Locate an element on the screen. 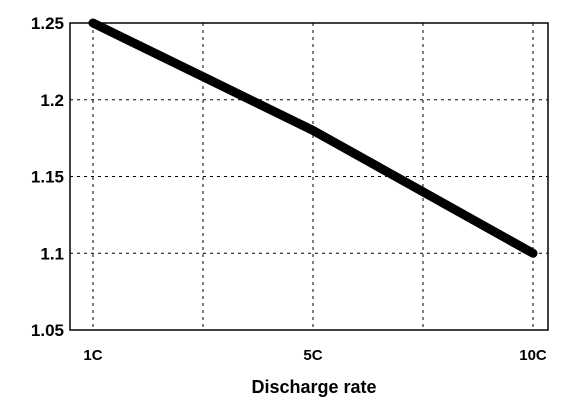 Image resolution: width=565 pixels, height=401 pixels. y-tick-label: 1.15 is located at coordinates (47, 177).